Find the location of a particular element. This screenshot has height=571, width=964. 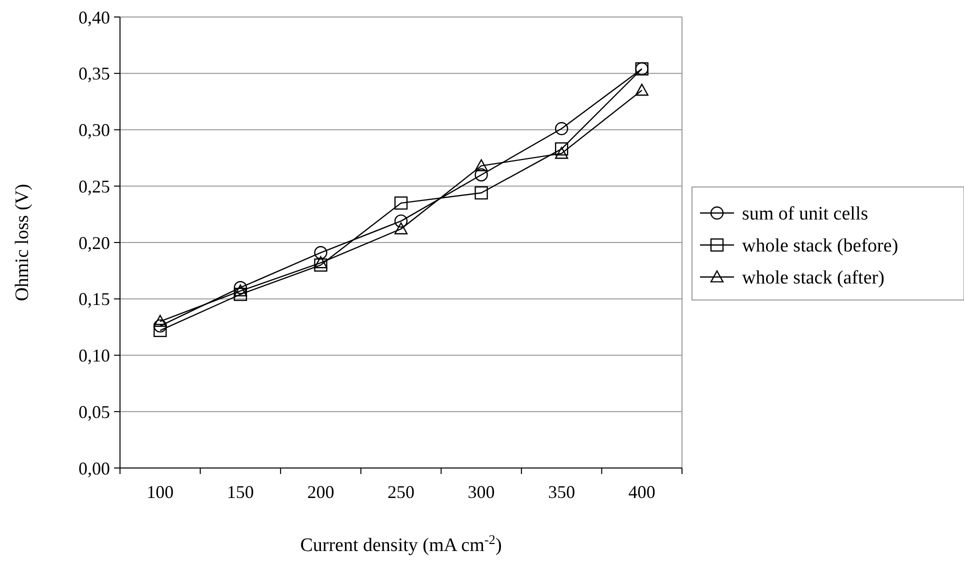

legend-label: sum of unit cells is located at coordinates (805, 214).